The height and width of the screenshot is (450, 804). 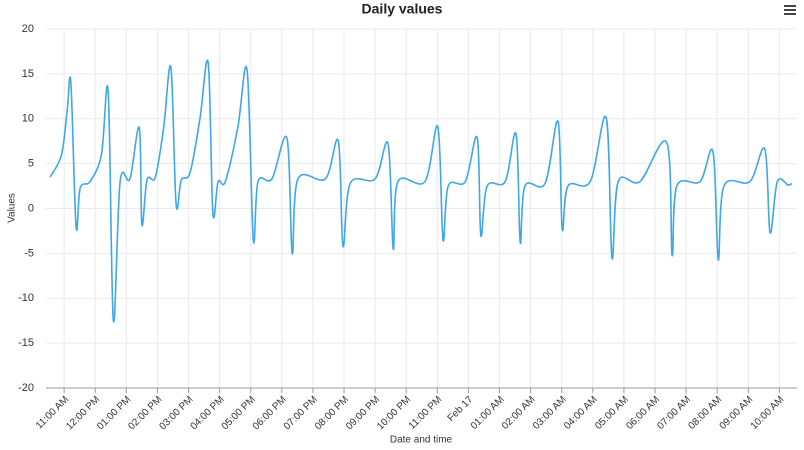 What do you see at coordinates (768, 413) in the screenshot?
I see `x-tick-label: 10:00 AM` at bounding box center [768, 413].